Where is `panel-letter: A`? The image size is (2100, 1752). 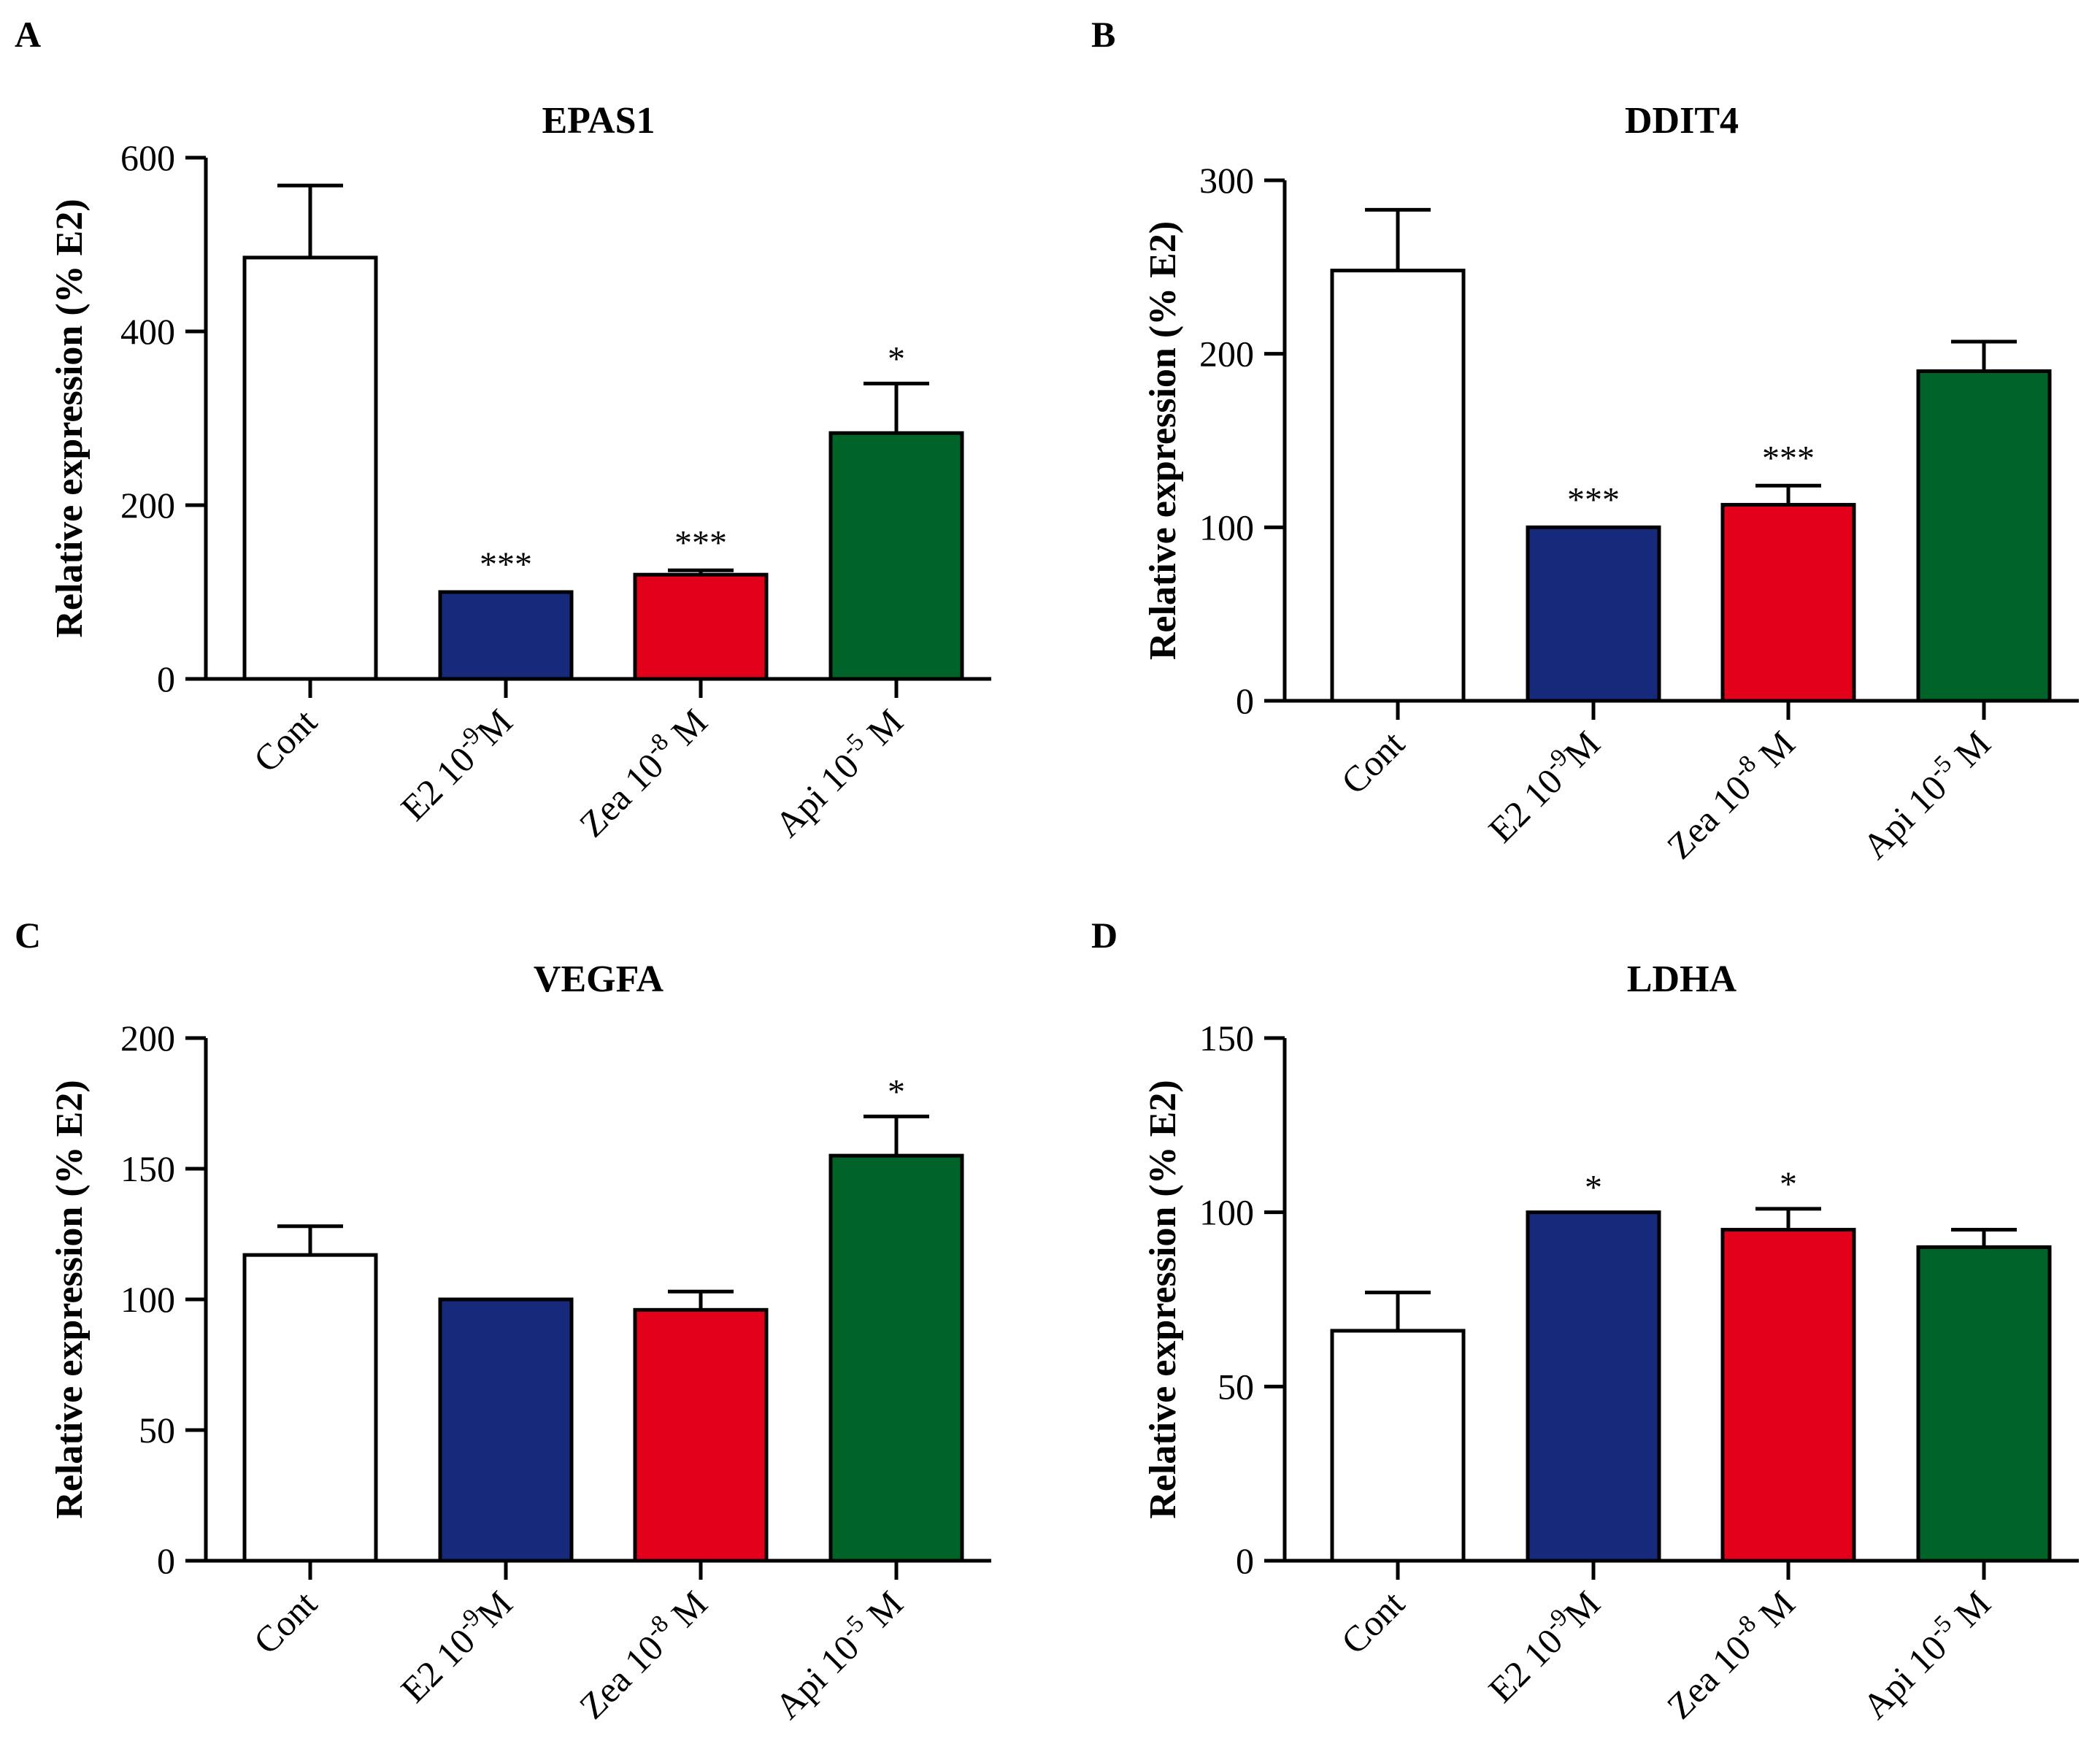 panel-letter: A is located at coordinates (28, 34).